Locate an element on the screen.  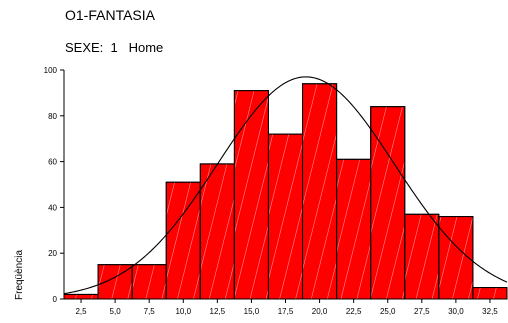
chart-title: O1-FANTASIA is located at coordinates (110, 15).